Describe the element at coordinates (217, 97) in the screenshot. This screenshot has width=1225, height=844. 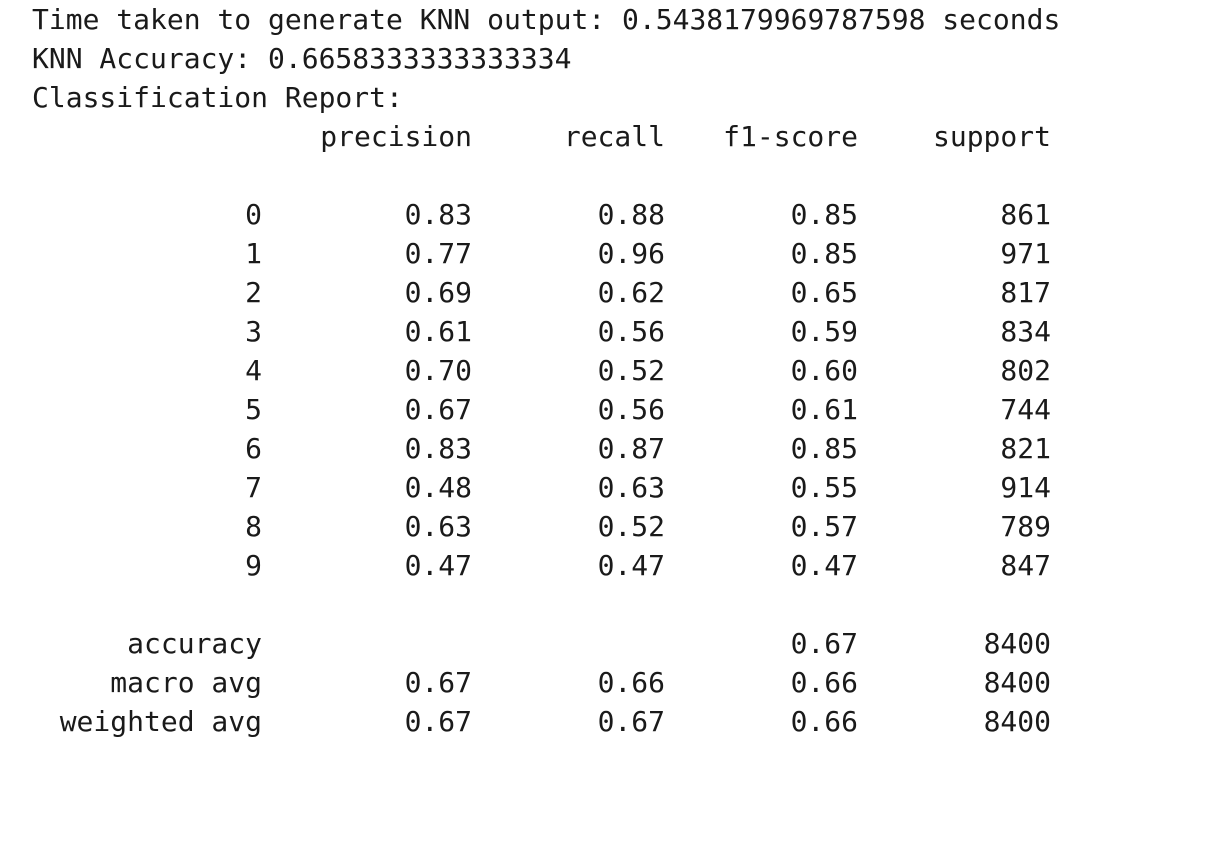
I see `report-title: Classification Report:` at that location.